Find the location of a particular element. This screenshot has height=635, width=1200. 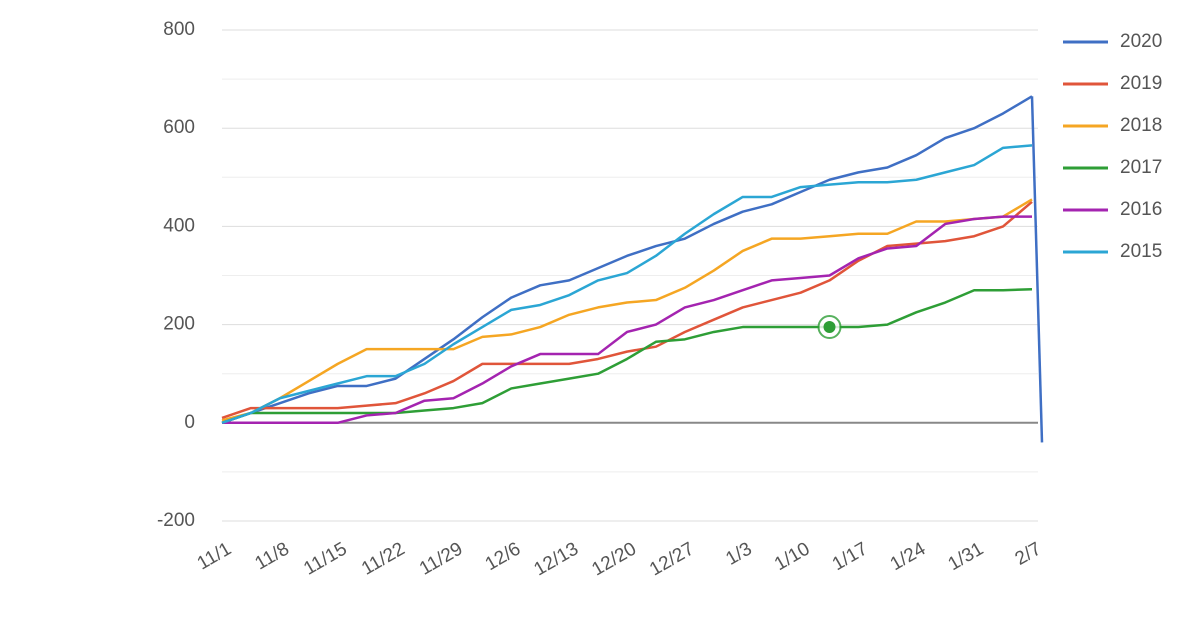

x-tick-label: 1/24 is located at coordinates (908, 556).